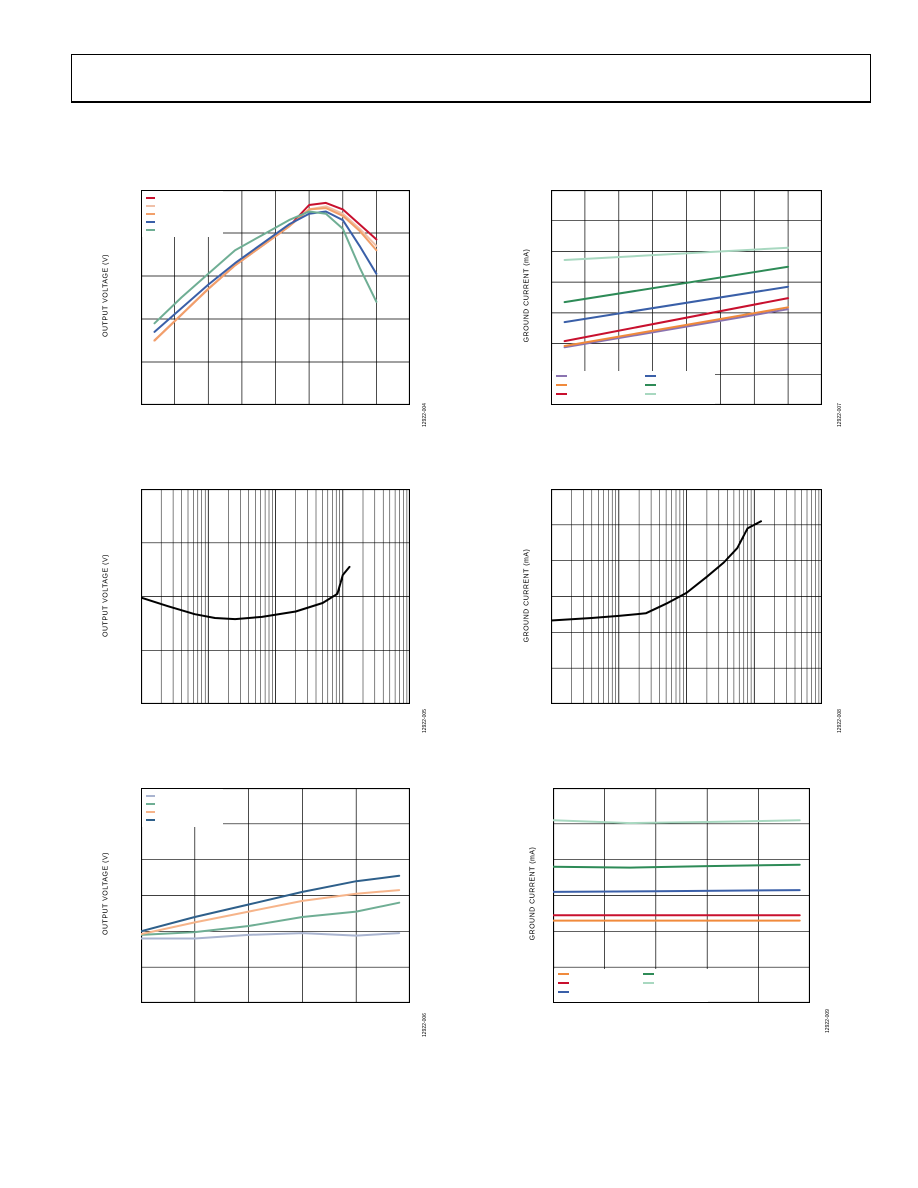  I want to click on chart-2-series-3-line, so click(676, 320).